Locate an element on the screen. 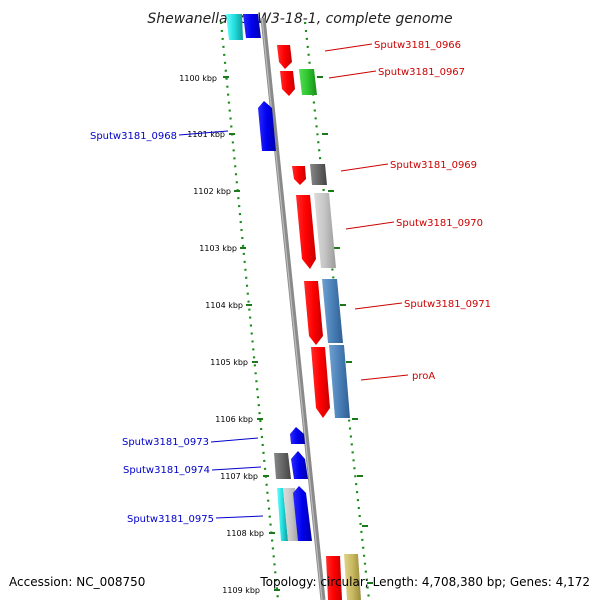 Image resolution: width=600 pixels, height=600 pixels. map-title: Shewanella sp. W3-18-1, complete genome is located at coordinates (299, 19).